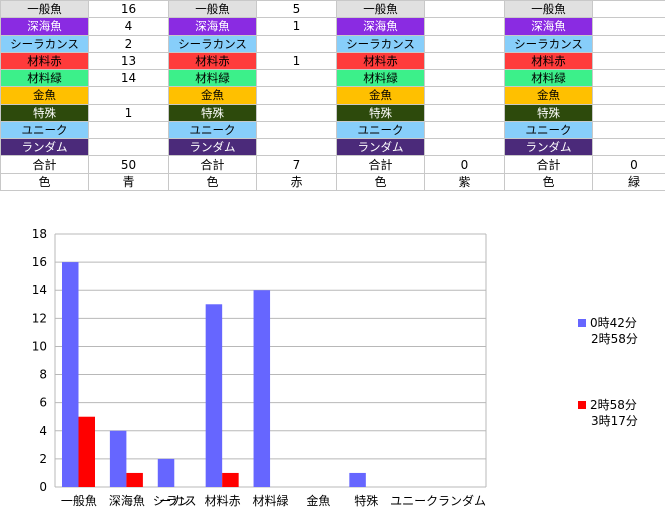 This screenshot has height=522, width=665. I want to click on value-cell: 13, so click(129, 60).